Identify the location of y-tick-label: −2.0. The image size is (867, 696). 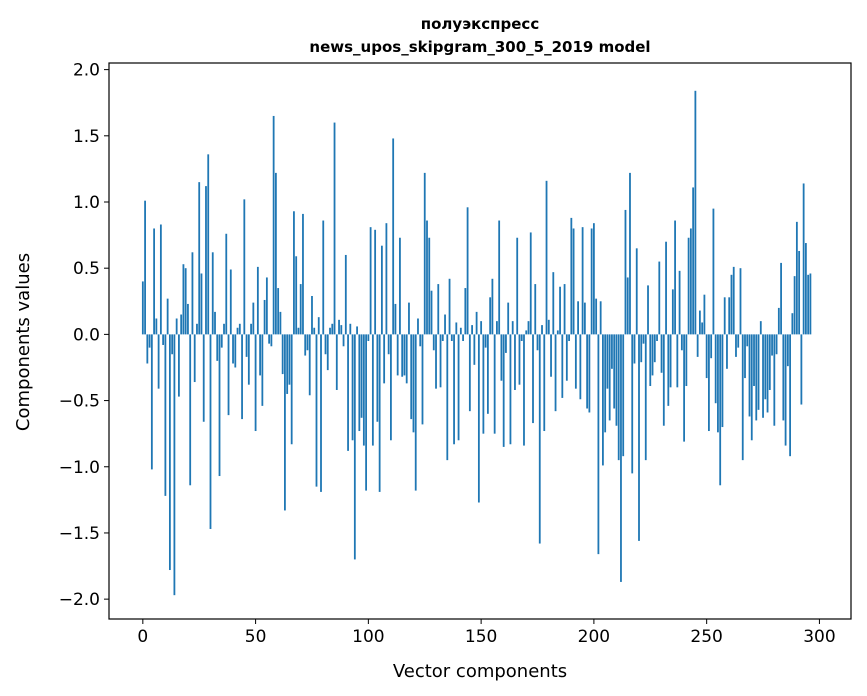
(79, 600).